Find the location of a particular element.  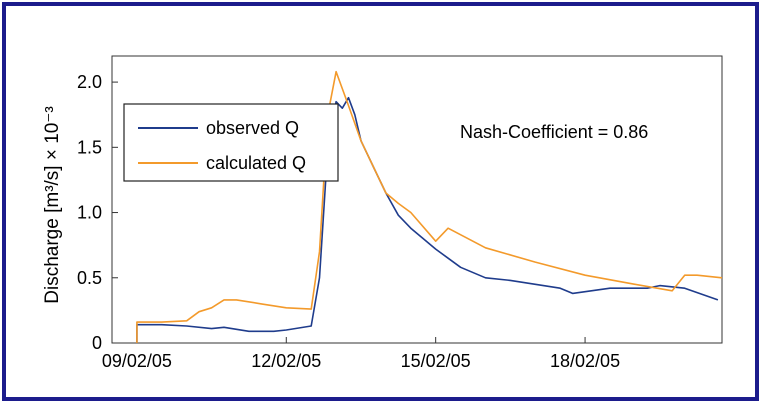

y-tick-label: 1.5 is located at coordinates (89, 147).